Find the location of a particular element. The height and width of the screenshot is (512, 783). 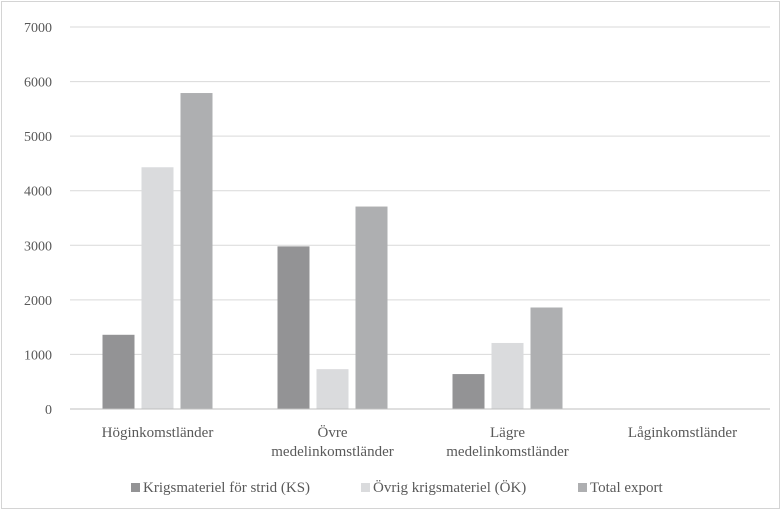

x-tick-label: Lägre medelinkomstländer is located at coordinates (507, 442).